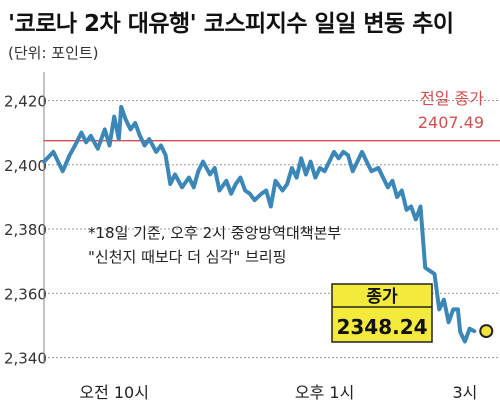 This screenshot has width=500, height=407. Describe the element at coordinates (382, 297) in the screenshot. I see `close-label-title: 종가` at that location.